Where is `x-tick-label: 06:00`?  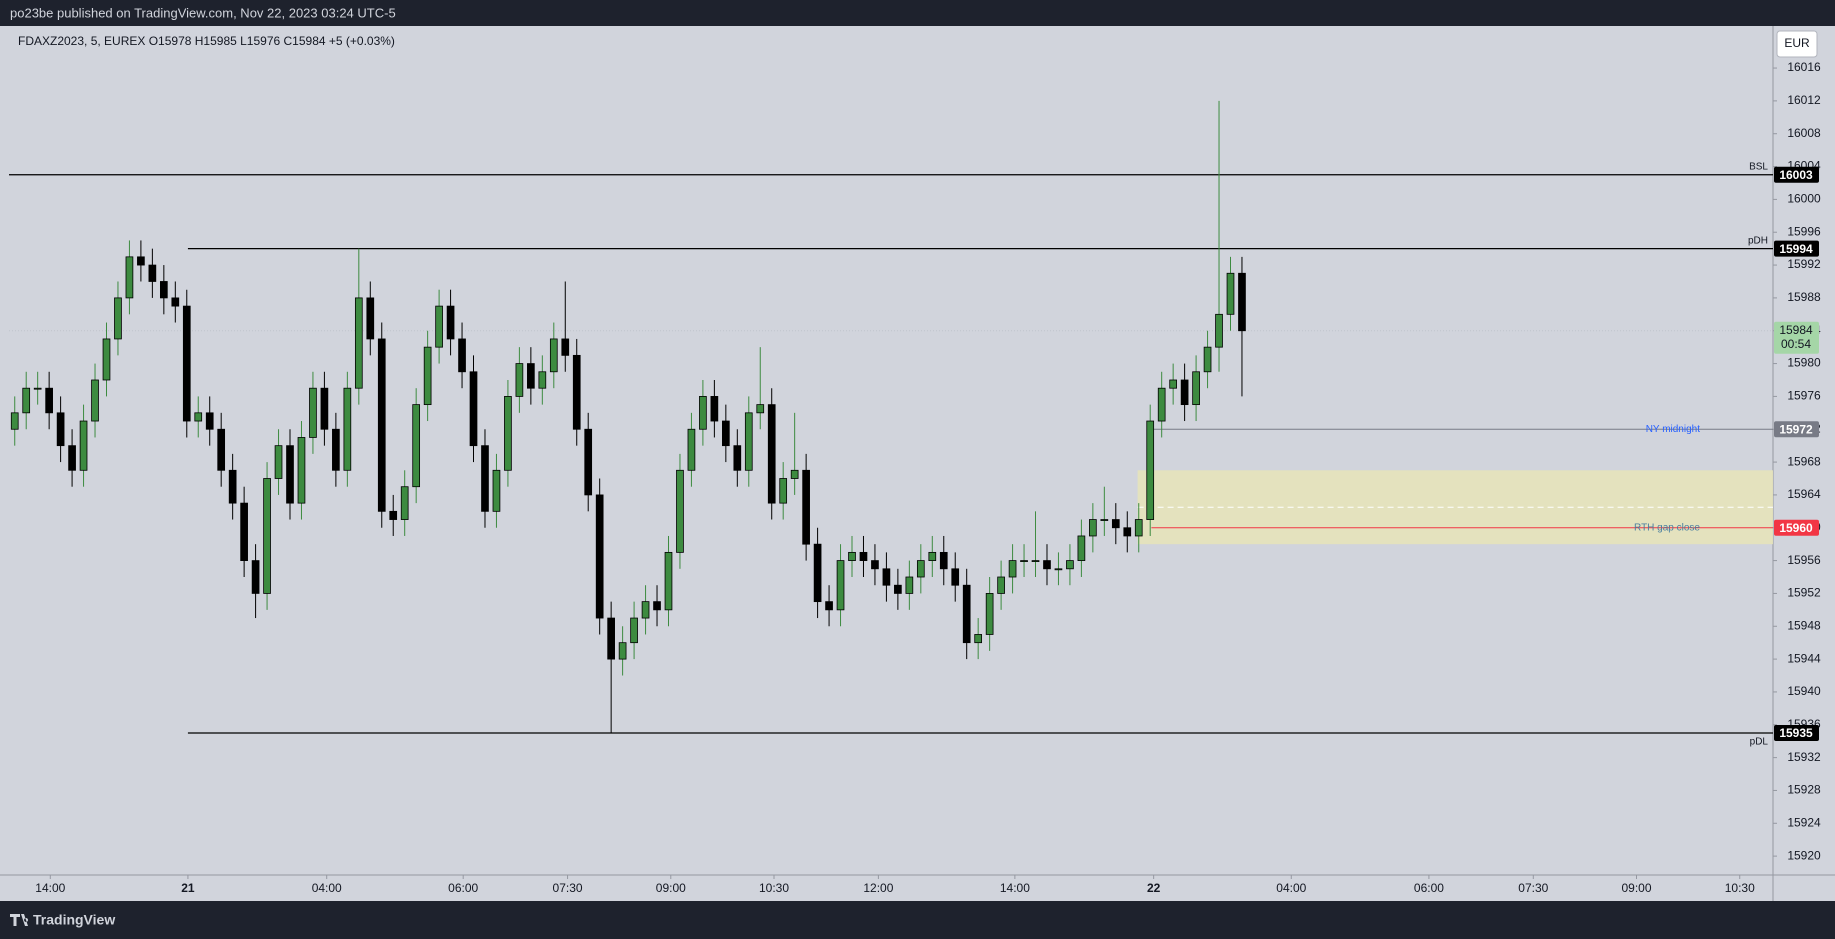
x-tick-label: 06:00 is located at coordinates (1429, 888).